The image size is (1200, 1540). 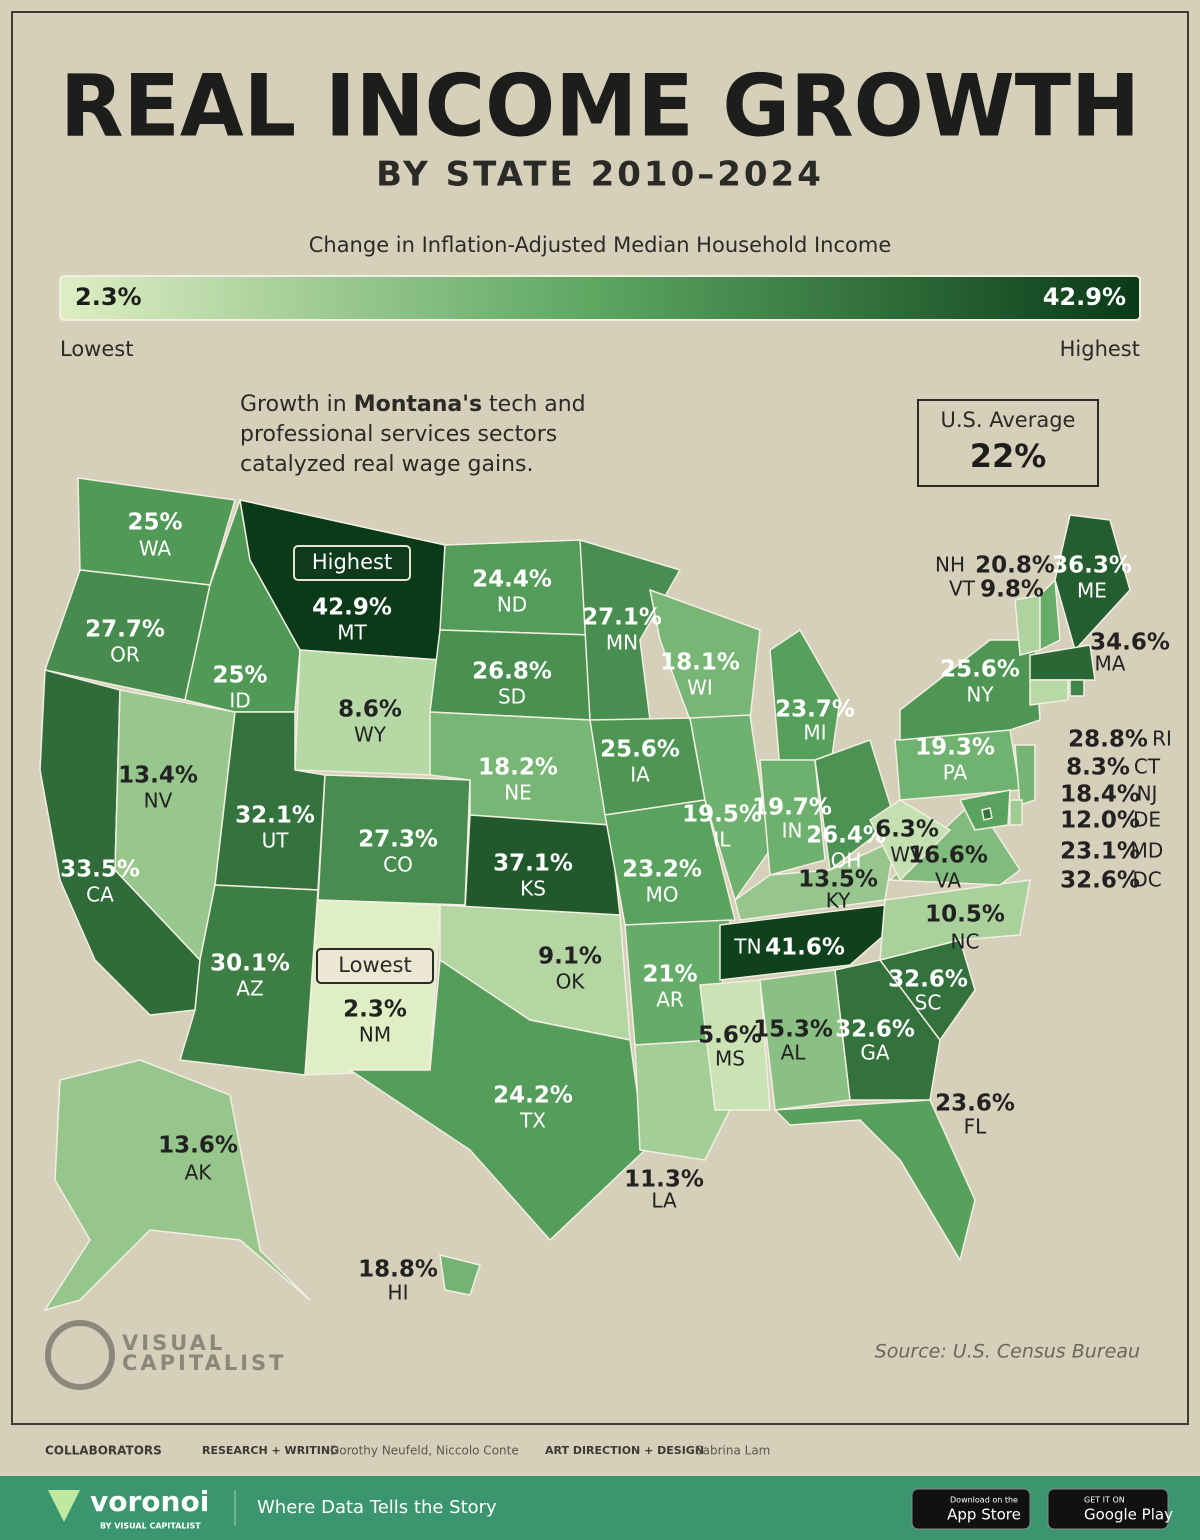 What do you see at coordinates (722, 840) in the screenshot?
I see `state-label: IL` at bounding box center [722, 840].